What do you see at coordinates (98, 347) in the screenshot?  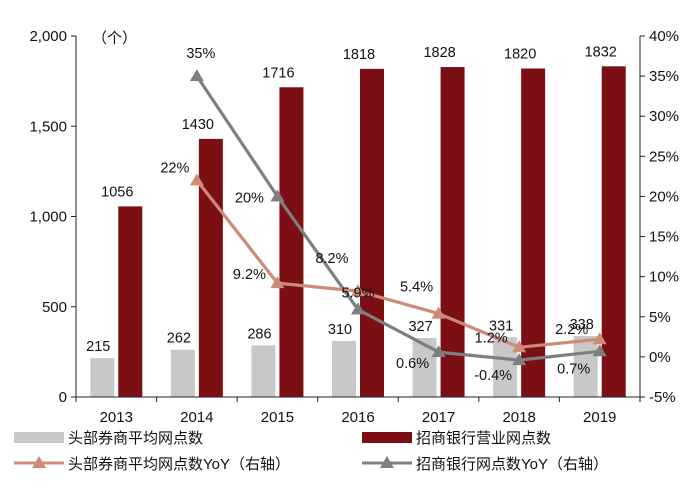 I see `bar-label-brokerage: 215` at bounding box center [98, 347].